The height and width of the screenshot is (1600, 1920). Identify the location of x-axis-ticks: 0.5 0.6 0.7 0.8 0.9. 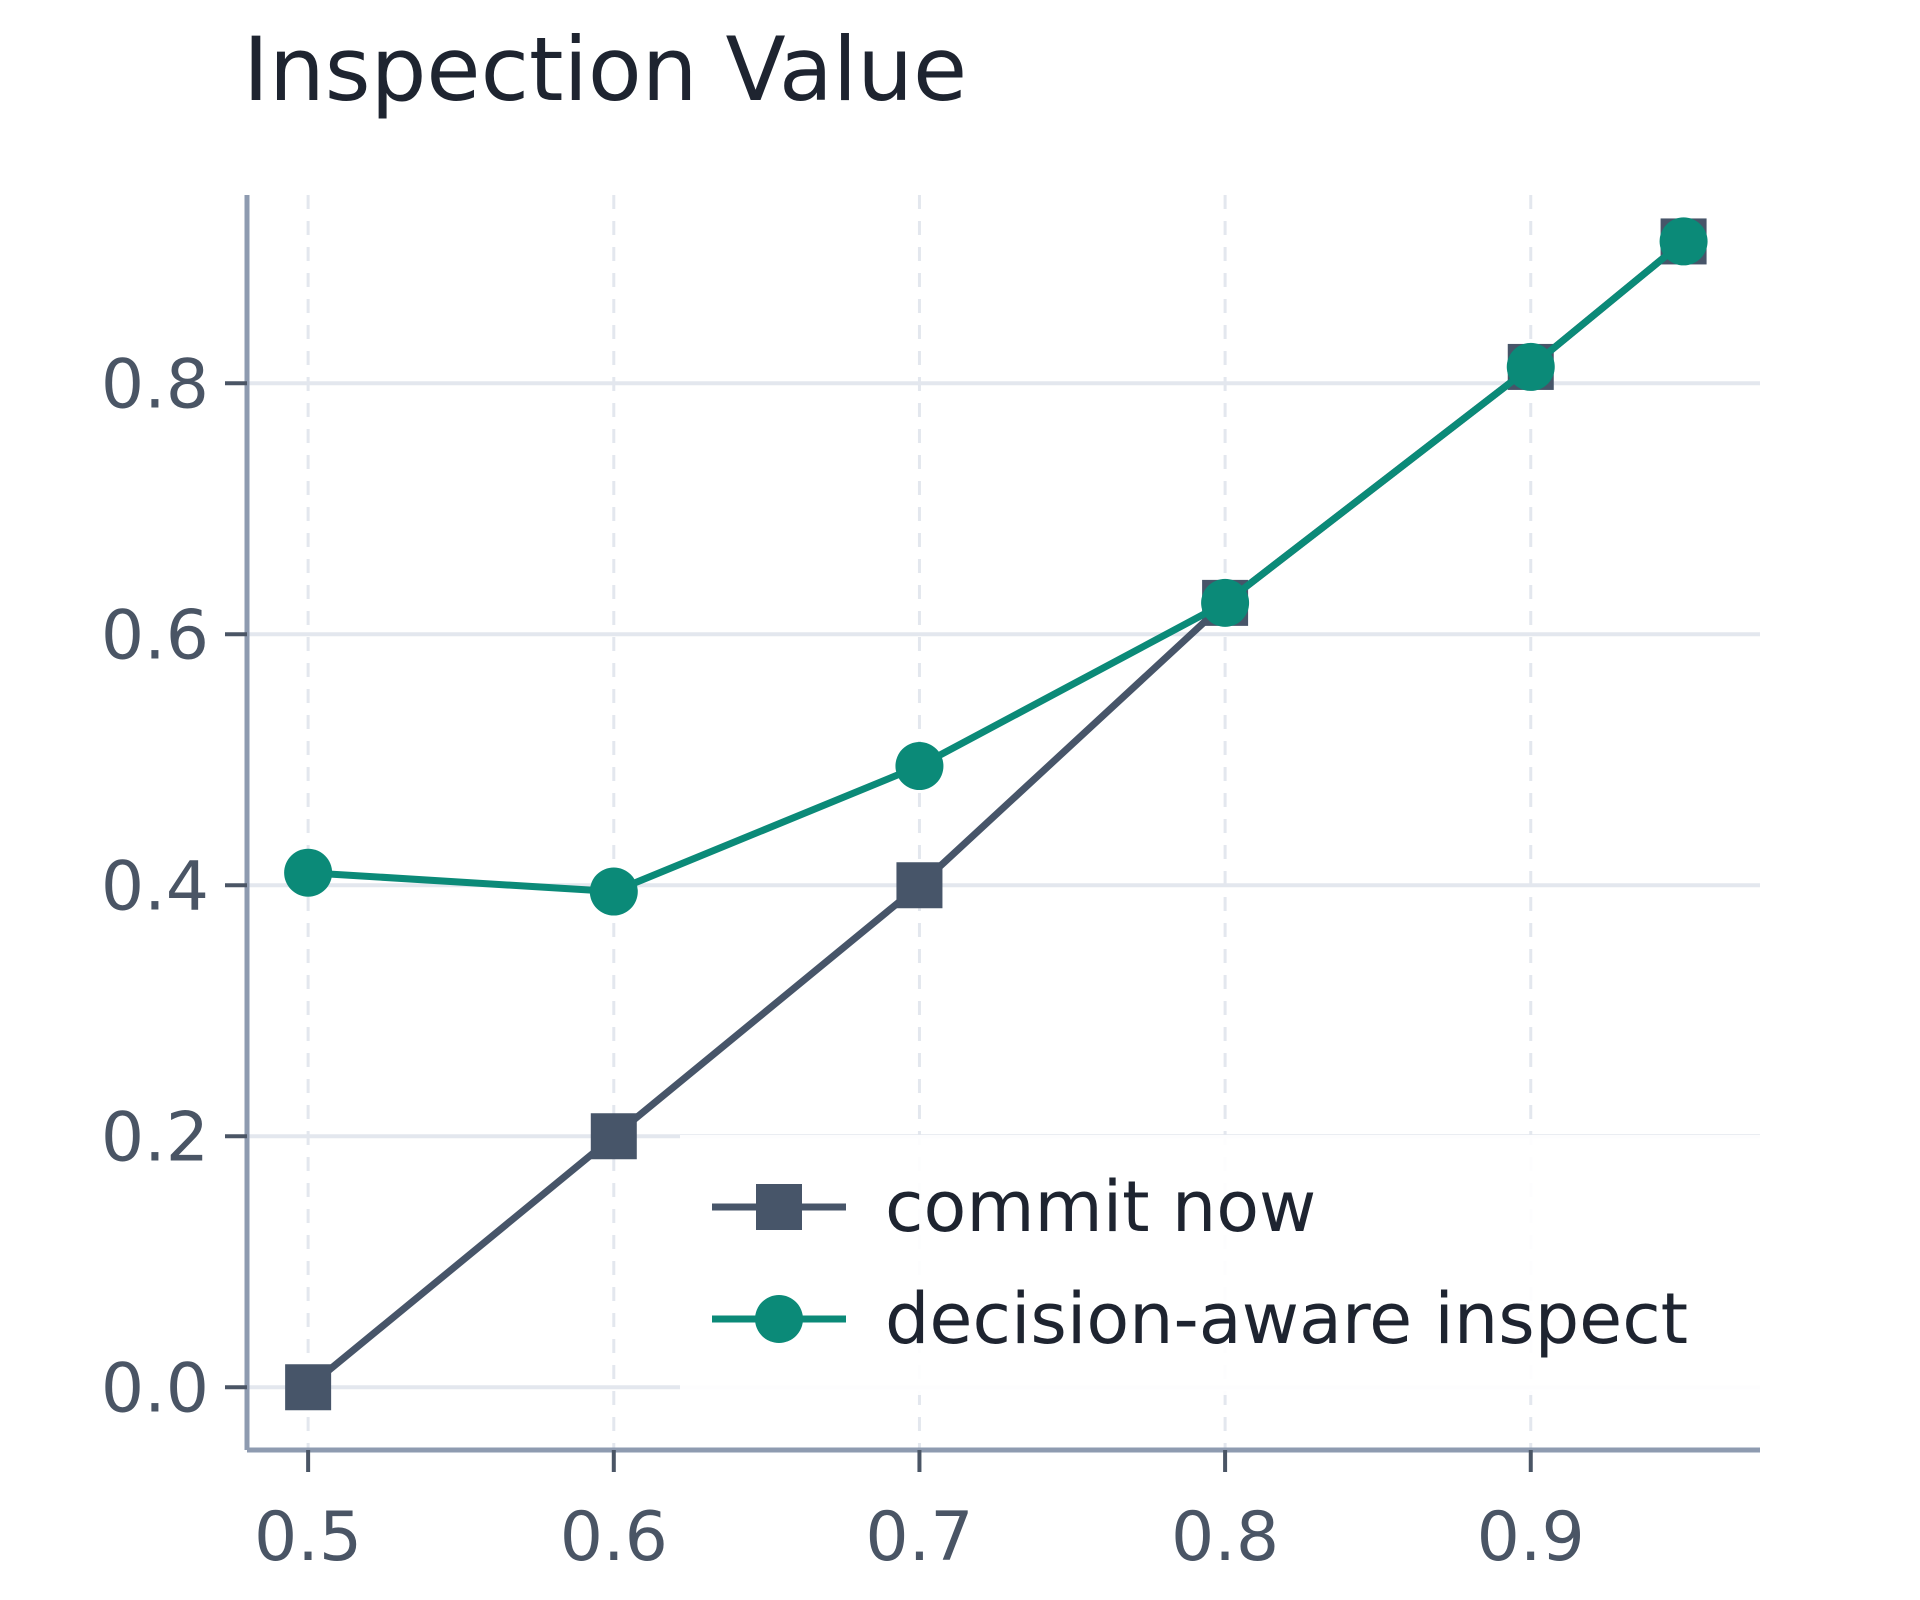
(919, 1513).